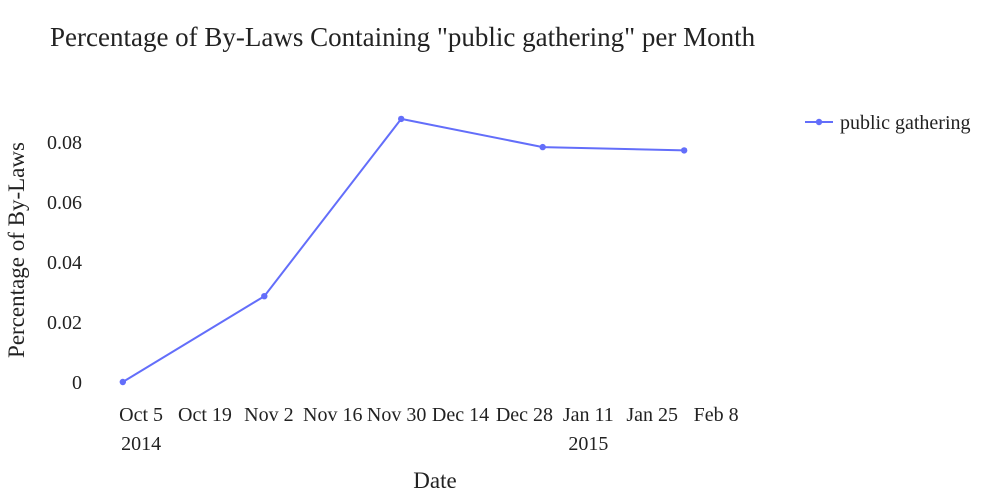 The height and width of the screenshot is (500, 1000). Describe the element at coordinates (268, 415) in the screenshot. I see `x-tick-label: Nov 2` at that location.